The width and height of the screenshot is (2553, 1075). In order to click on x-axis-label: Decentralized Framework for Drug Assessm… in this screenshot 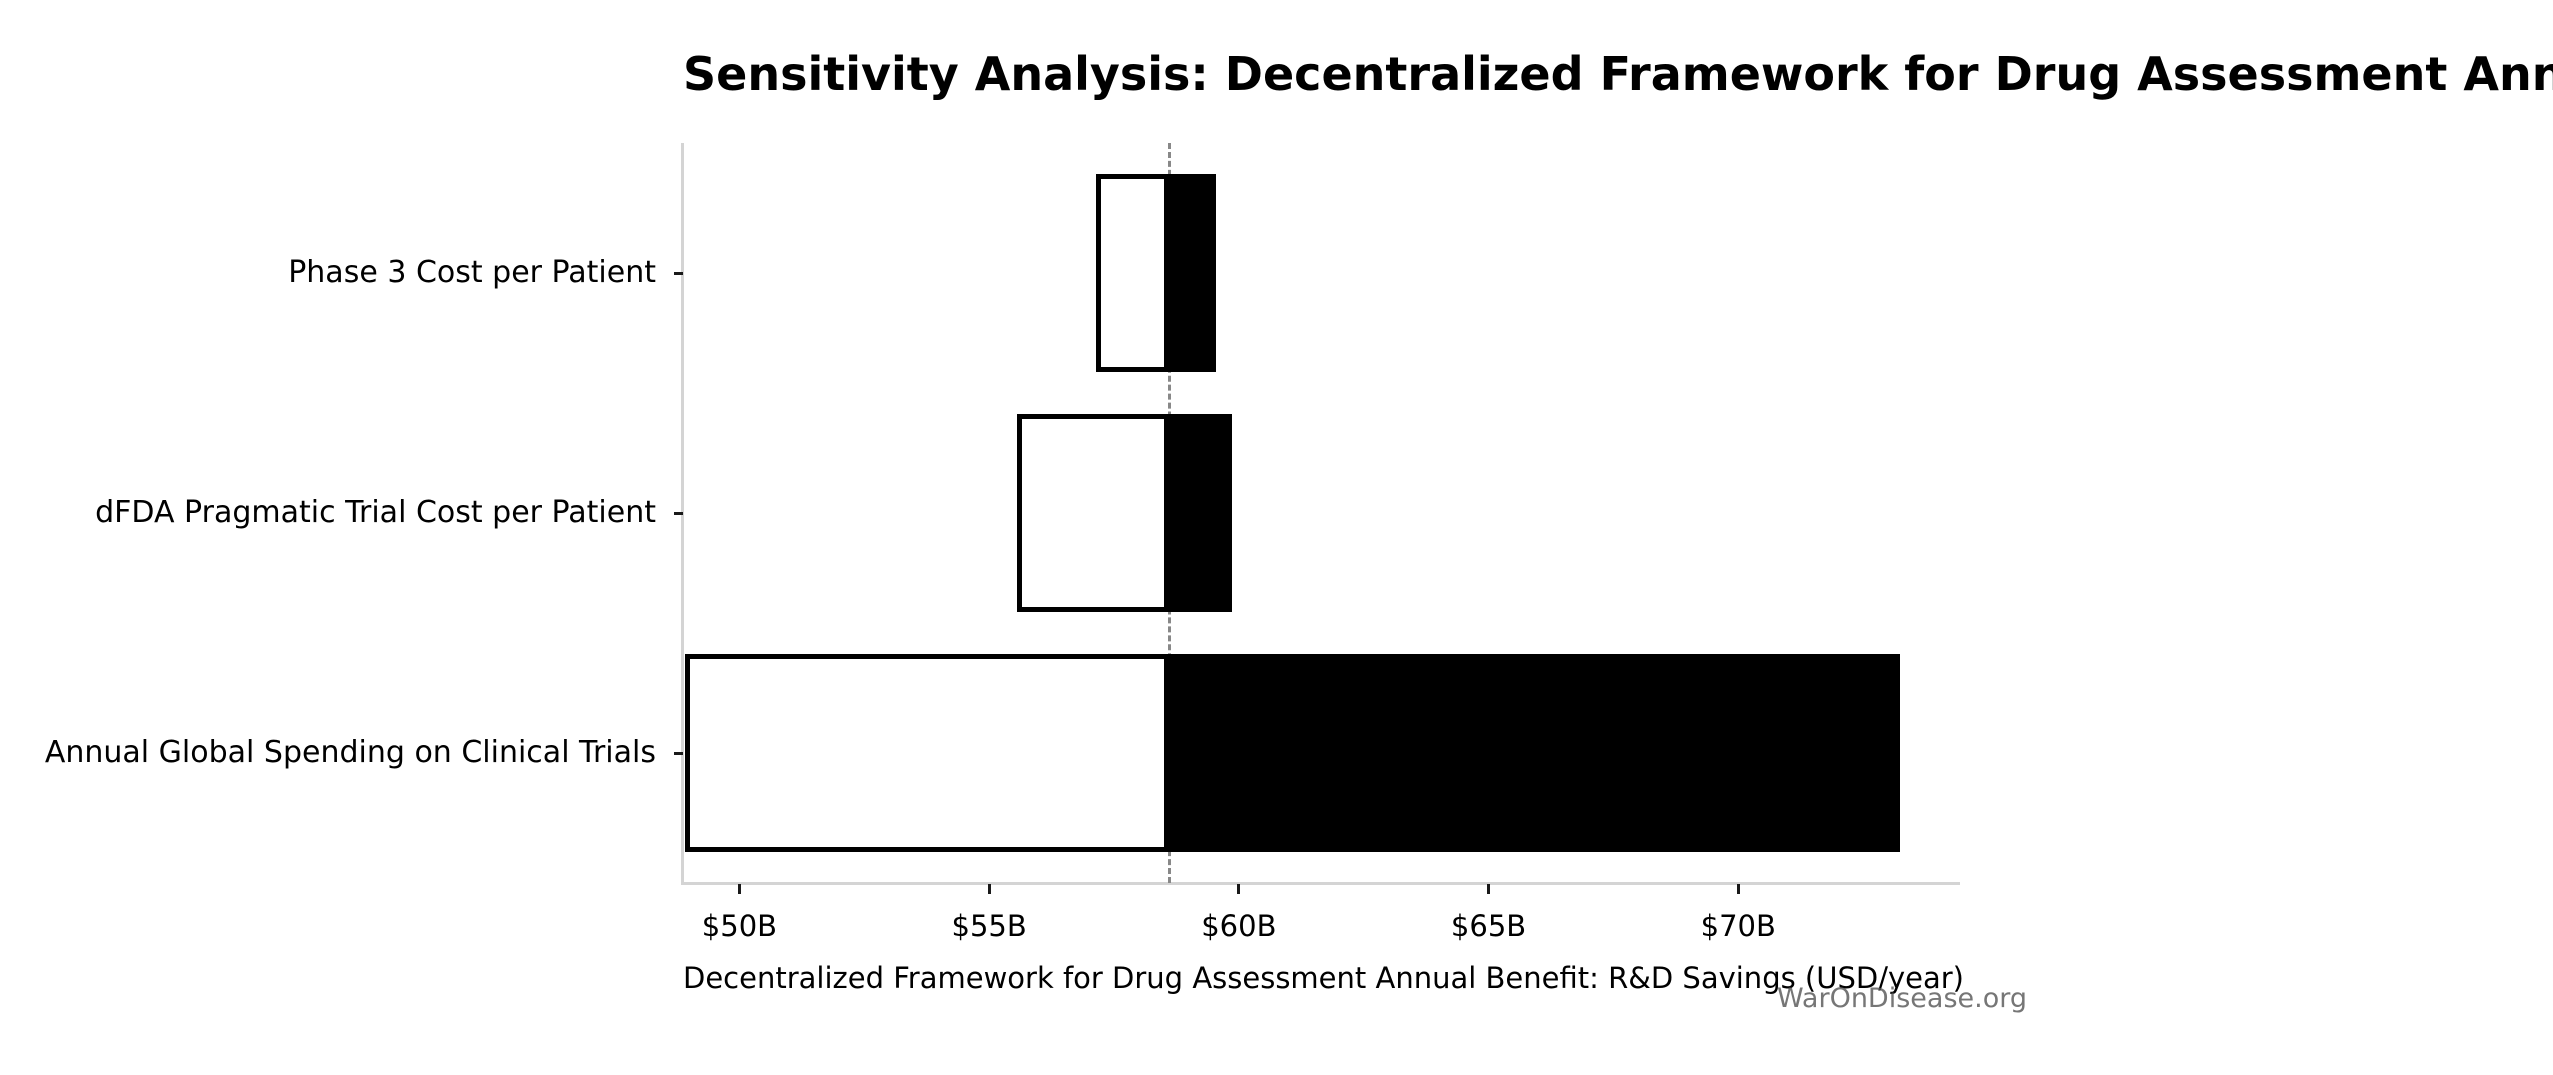, I will do `click(1323, 978)`.